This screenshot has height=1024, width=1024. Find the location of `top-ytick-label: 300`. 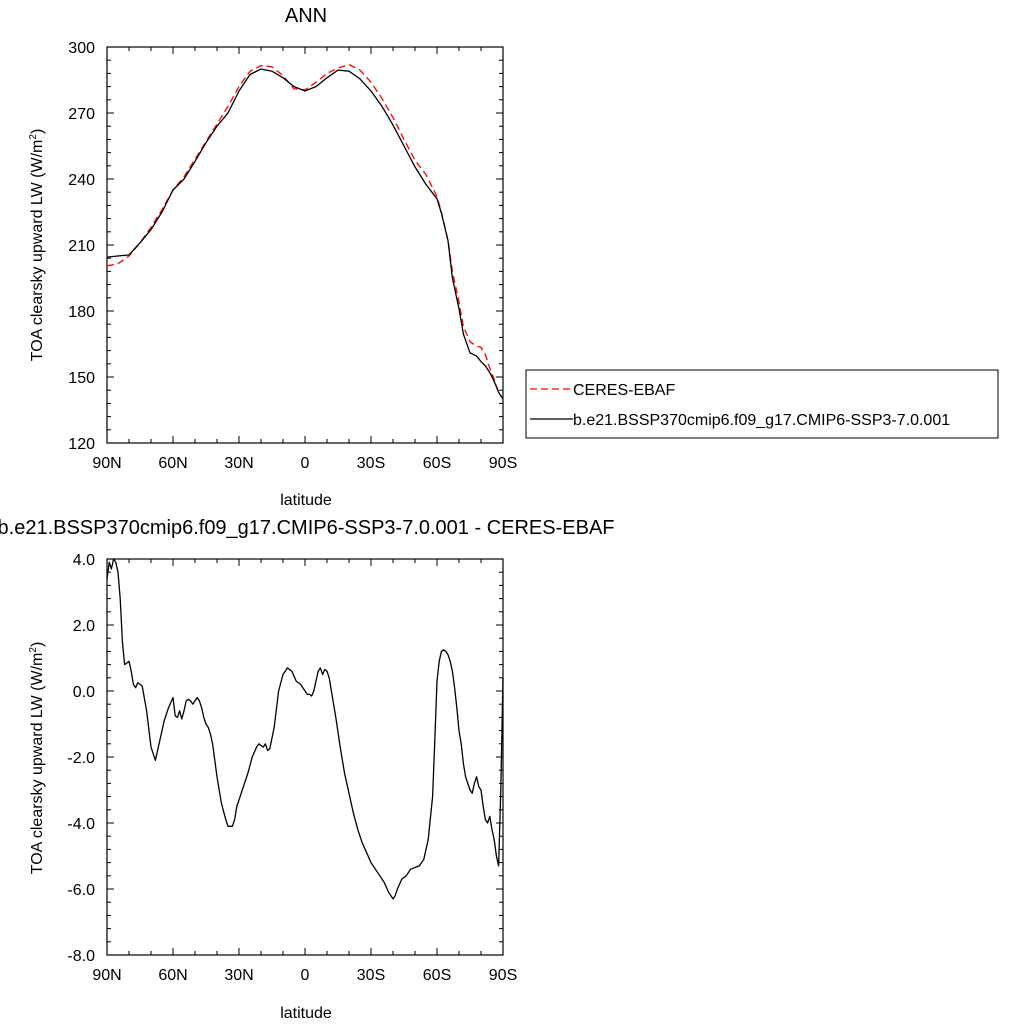

top-ytick-label: 300 is located at coordinates (81, 48).